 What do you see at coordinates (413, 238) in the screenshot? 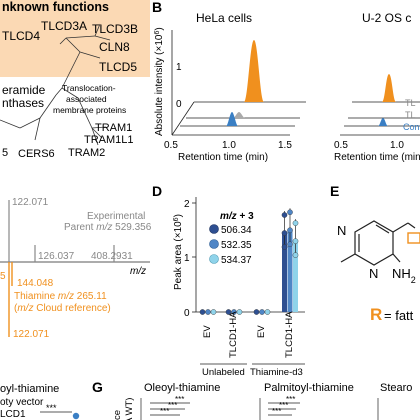
I see `r-group-bracket` at bounding box center [413, 238].